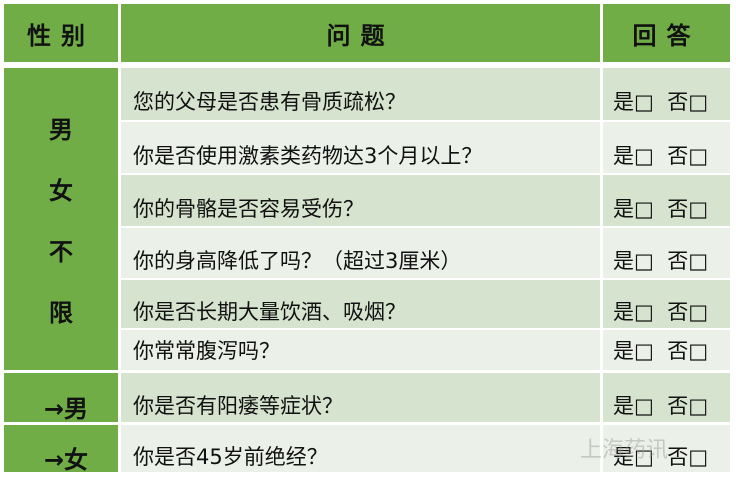 This screenshot has height=489, width=736. I want to click on header-answer: 回答, so click(666, 33).